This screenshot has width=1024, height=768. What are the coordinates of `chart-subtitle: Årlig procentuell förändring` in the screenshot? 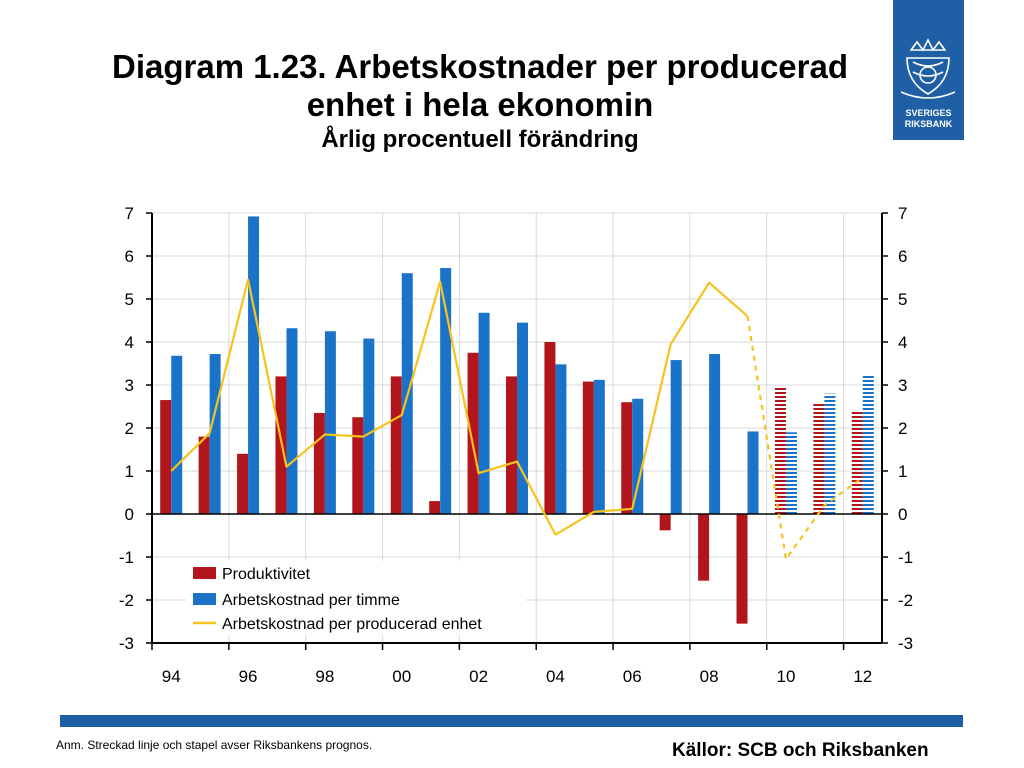 It's located at (480, 139).